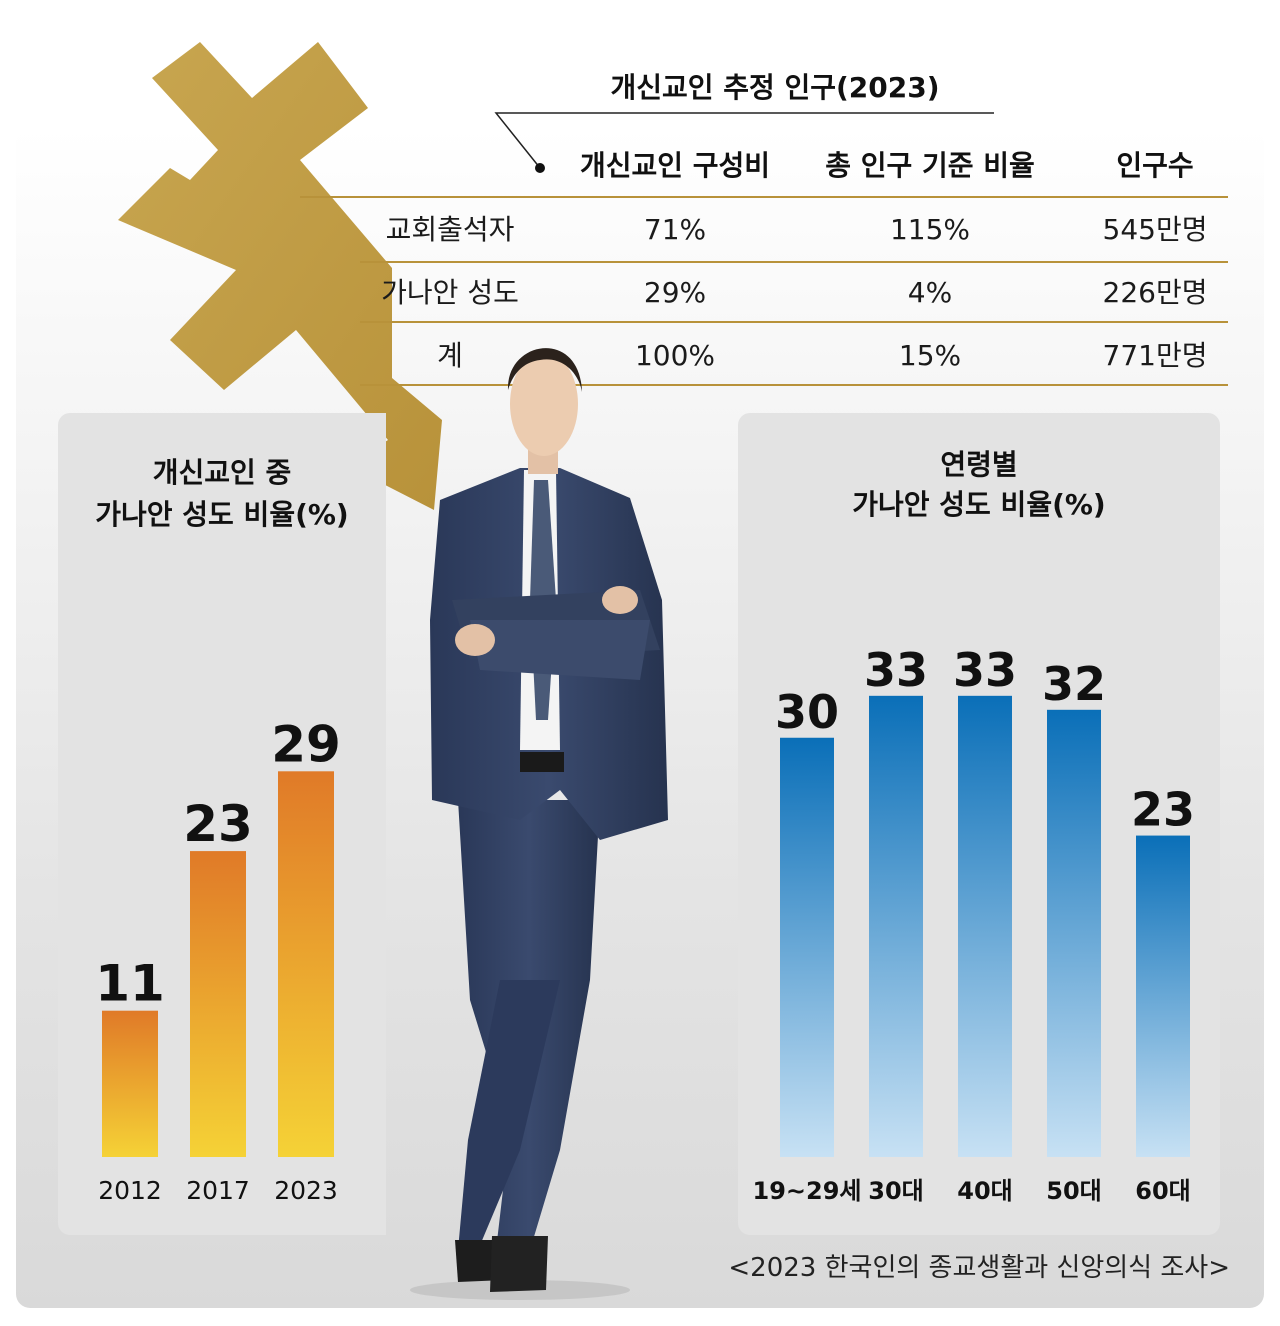 The image size is (1280, 1326). What do you see at coordinates (222, 472) in the screenshot?
I see `chart-title-line: 개신교인 중` at bounding box center [222, 472].